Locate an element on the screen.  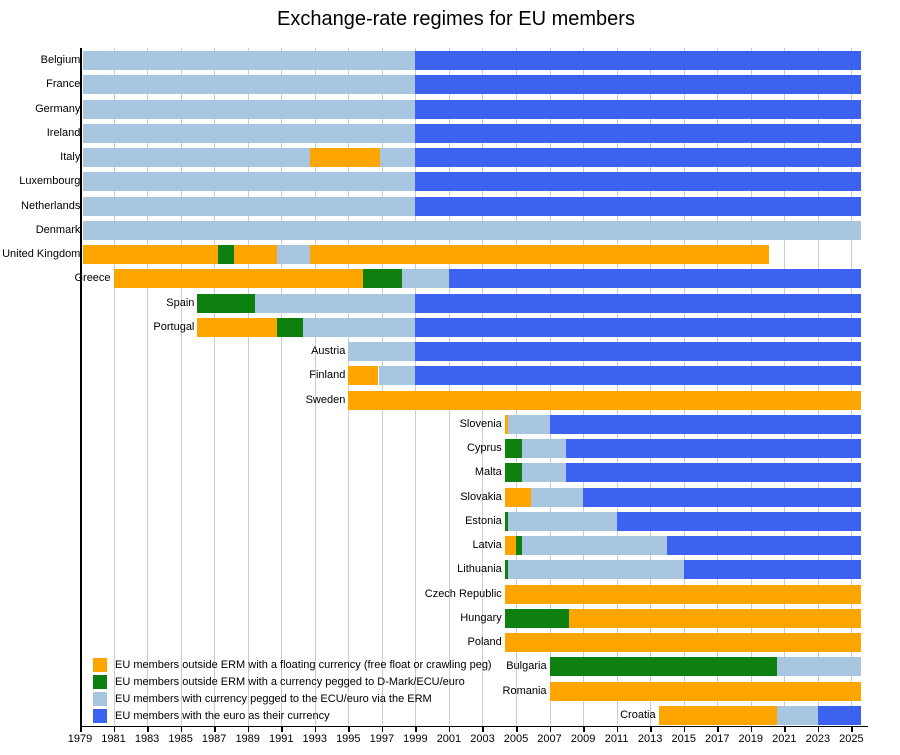
country-label: United Kingdom is located at coordinates (41, 254).